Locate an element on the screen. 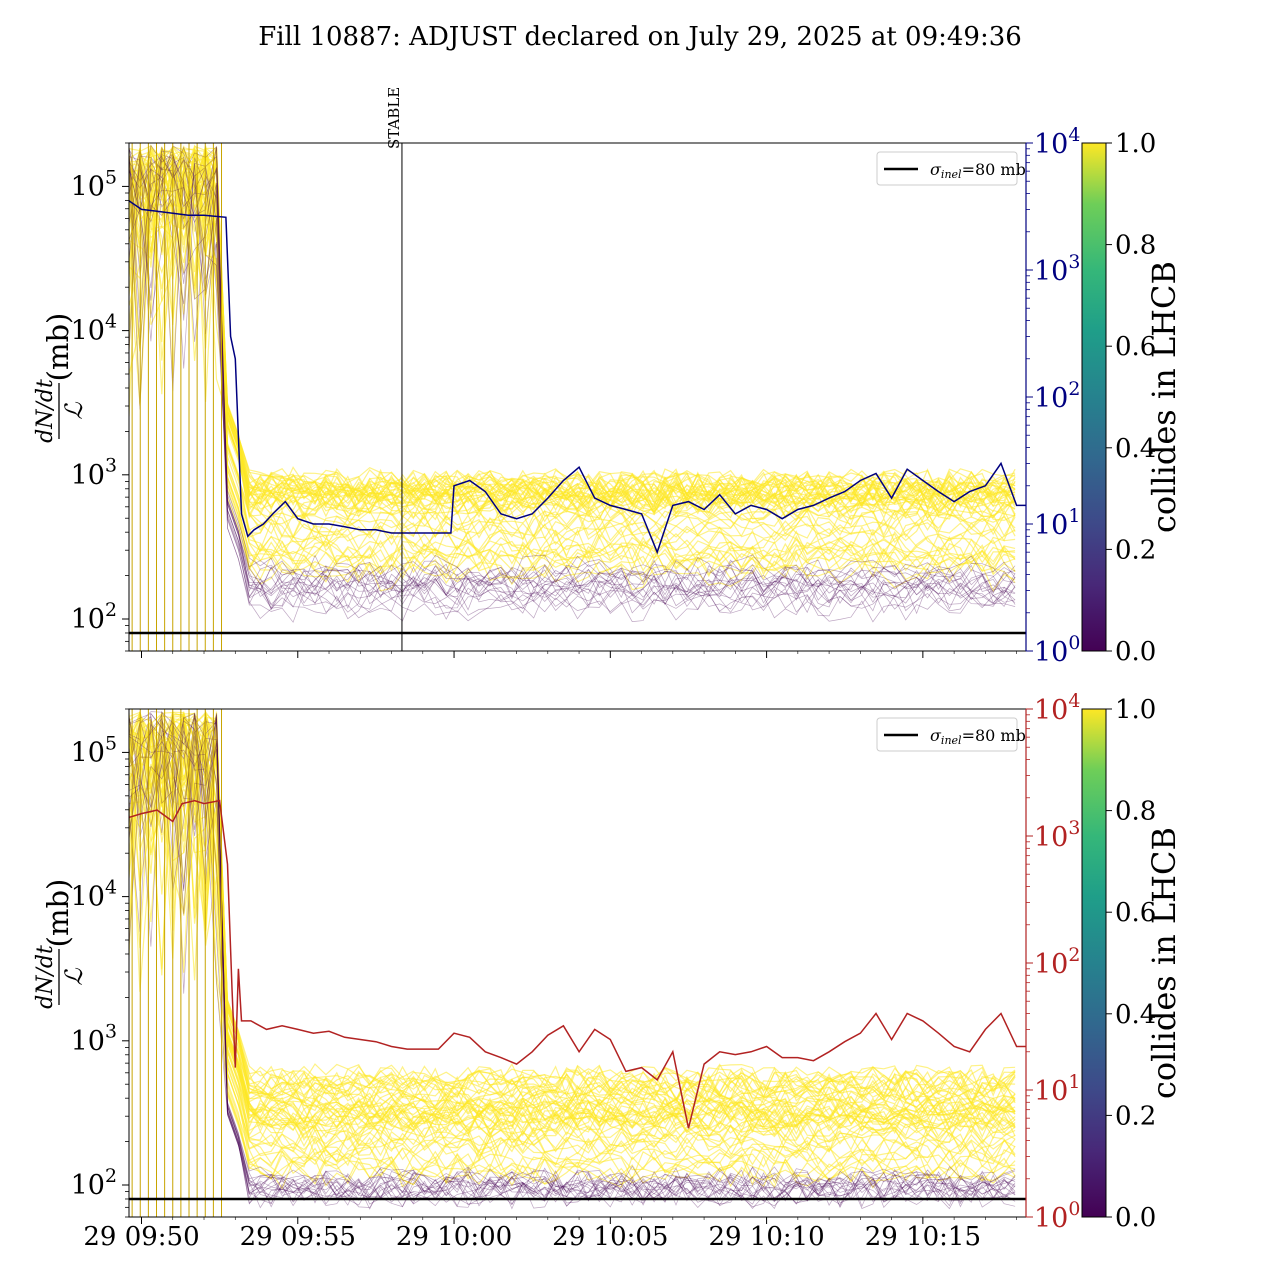 This screenshot has height=1280, width=1280. legend-box is located at coordinates (947, 168).